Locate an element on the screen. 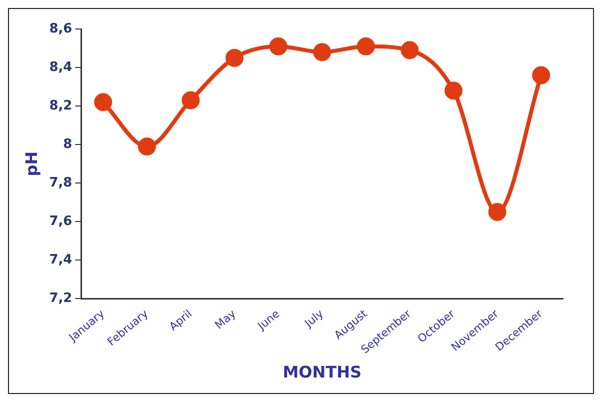 This screenshot has width=602, height=402. x-tick-label: May is located at coordinates (225, 319).